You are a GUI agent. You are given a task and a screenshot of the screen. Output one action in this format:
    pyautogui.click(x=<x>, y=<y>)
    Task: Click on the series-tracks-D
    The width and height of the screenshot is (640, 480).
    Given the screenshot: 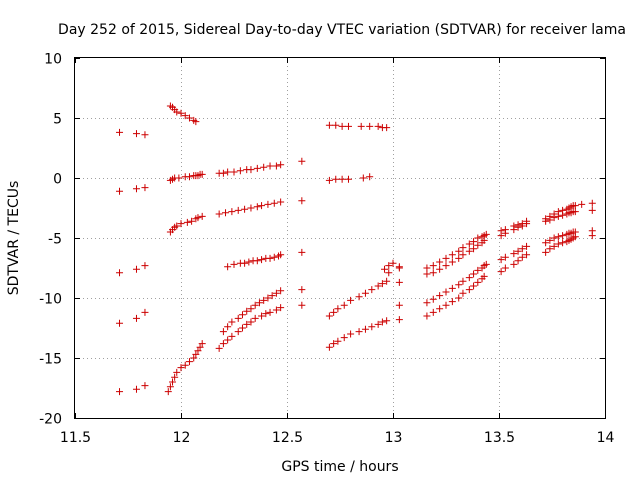 What is the action you would take?
    pyautogui.click(x=256, y=262)
    